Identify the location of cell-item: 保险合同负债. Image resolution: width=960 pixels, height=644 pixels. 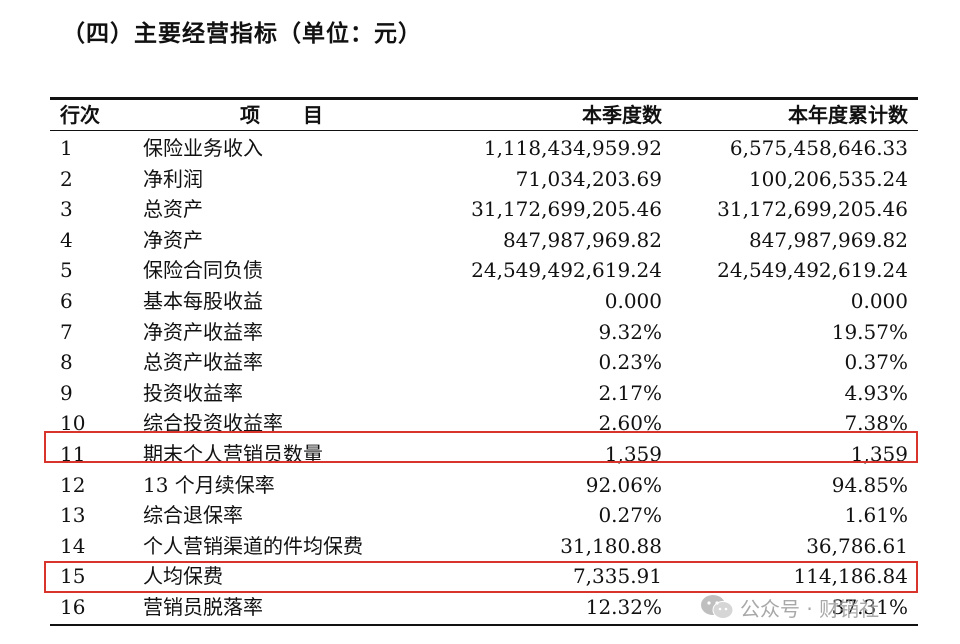
(203, 270).